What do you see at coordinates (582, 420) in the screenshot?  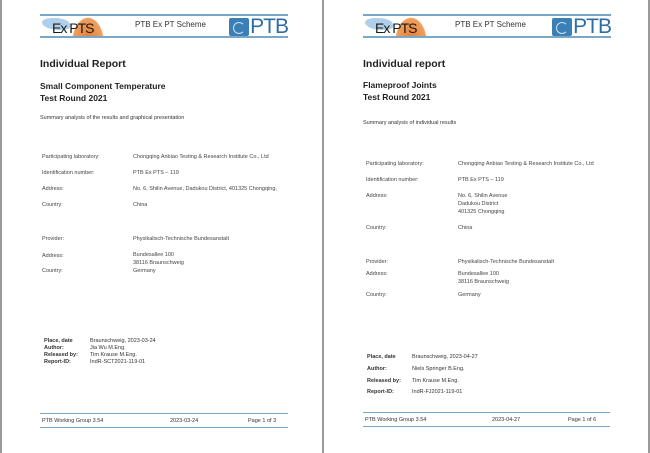 I see `footer-page: Page 1 of 6` at bounding box center [582, 420].